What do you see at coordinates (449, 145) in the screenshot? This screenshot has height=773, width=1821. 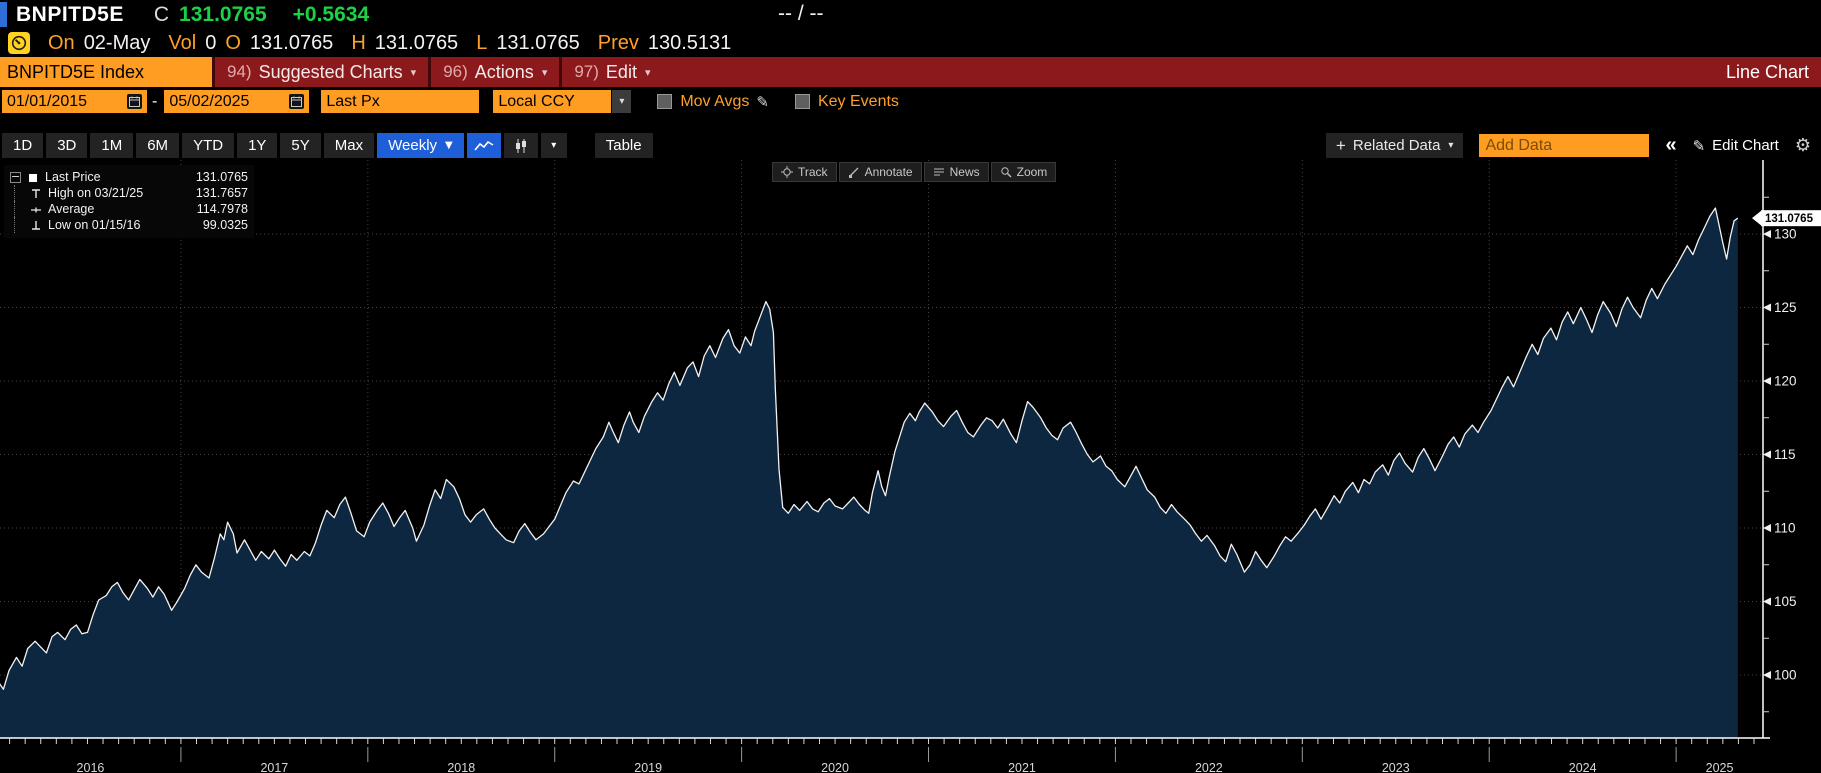 I see `caret-down-icon: ▼` at bounding box center [449, 145].